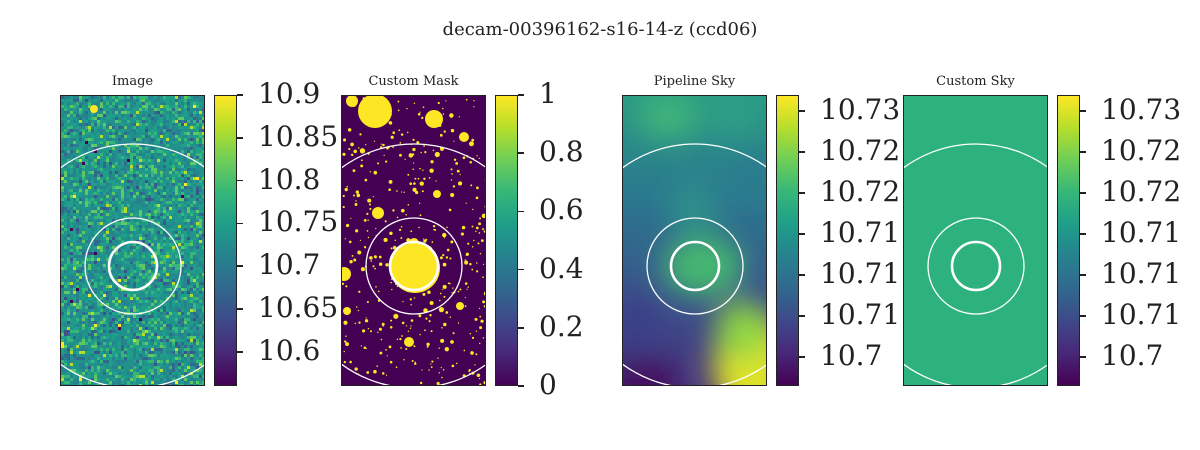 This screenshot has width=1200, height=450. What do you see at coordinates (289, 93) in the screenshot?
I see `image-colorbar-tick-label: 10.9` at bounding box center [289, 93].